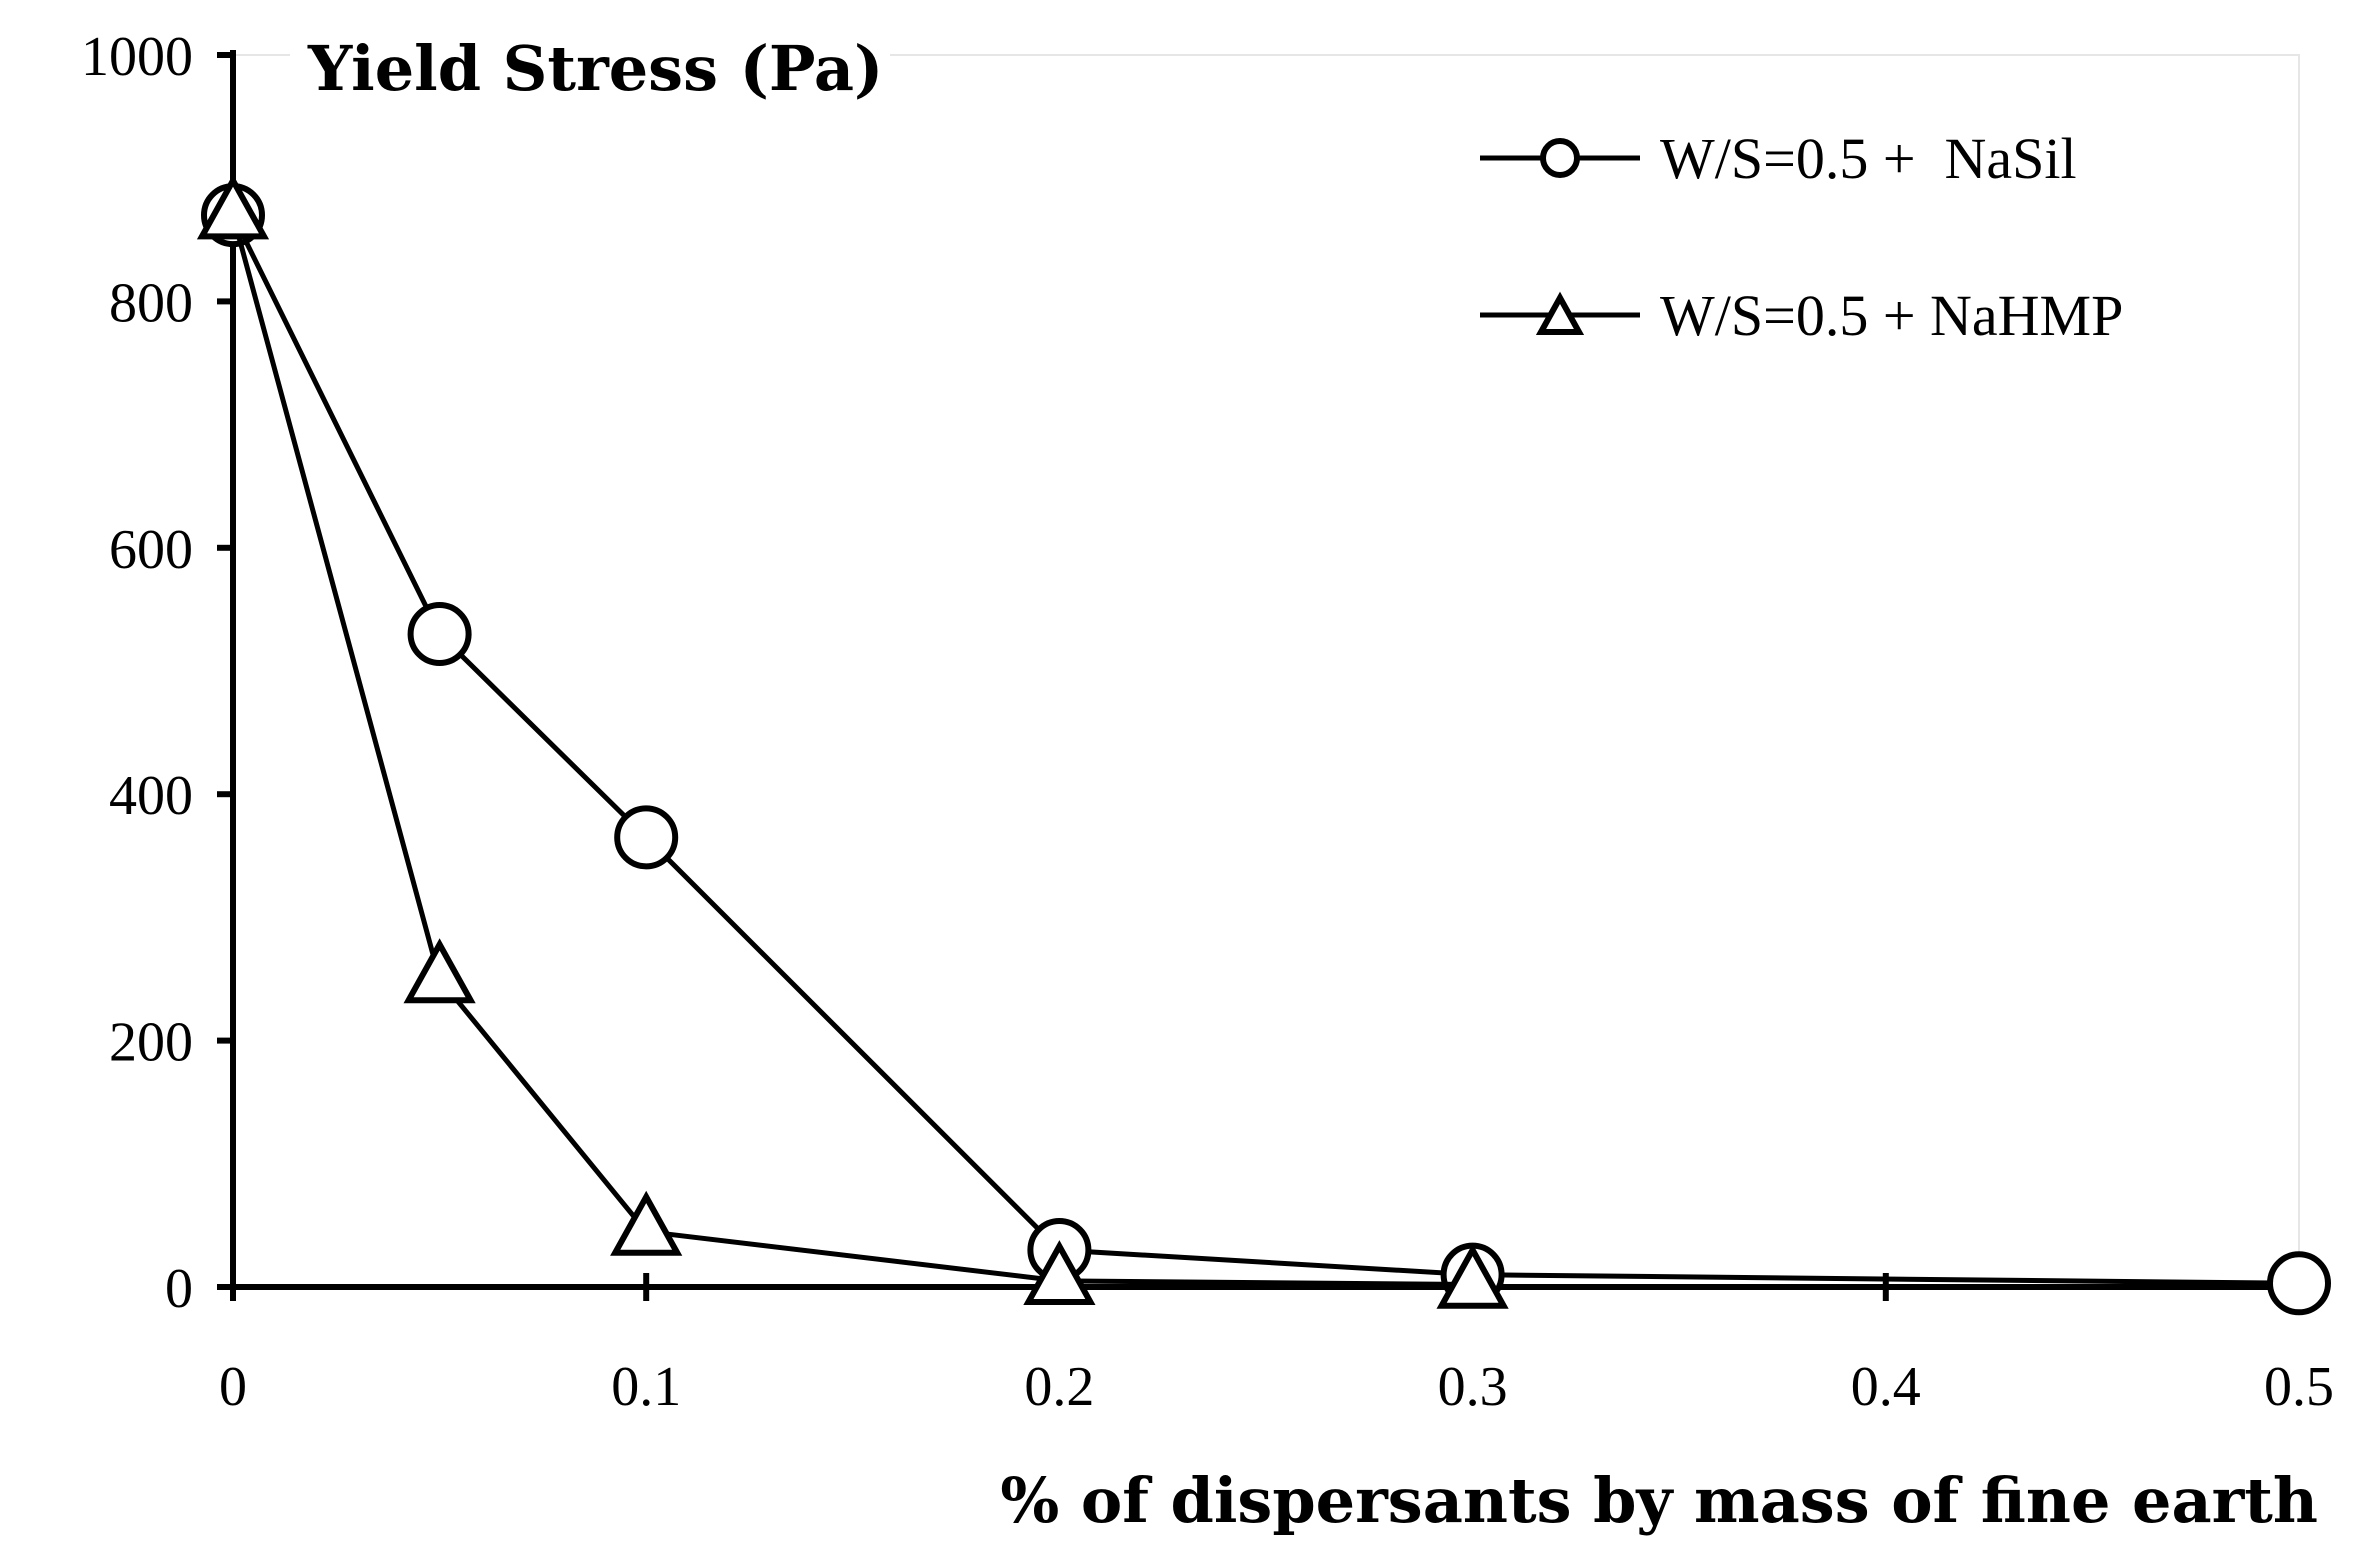  Describe the element at coordinates (1891, 315) in the screenshot. I see `legend-label: W/S=0.5 + NaHMP` at that location.